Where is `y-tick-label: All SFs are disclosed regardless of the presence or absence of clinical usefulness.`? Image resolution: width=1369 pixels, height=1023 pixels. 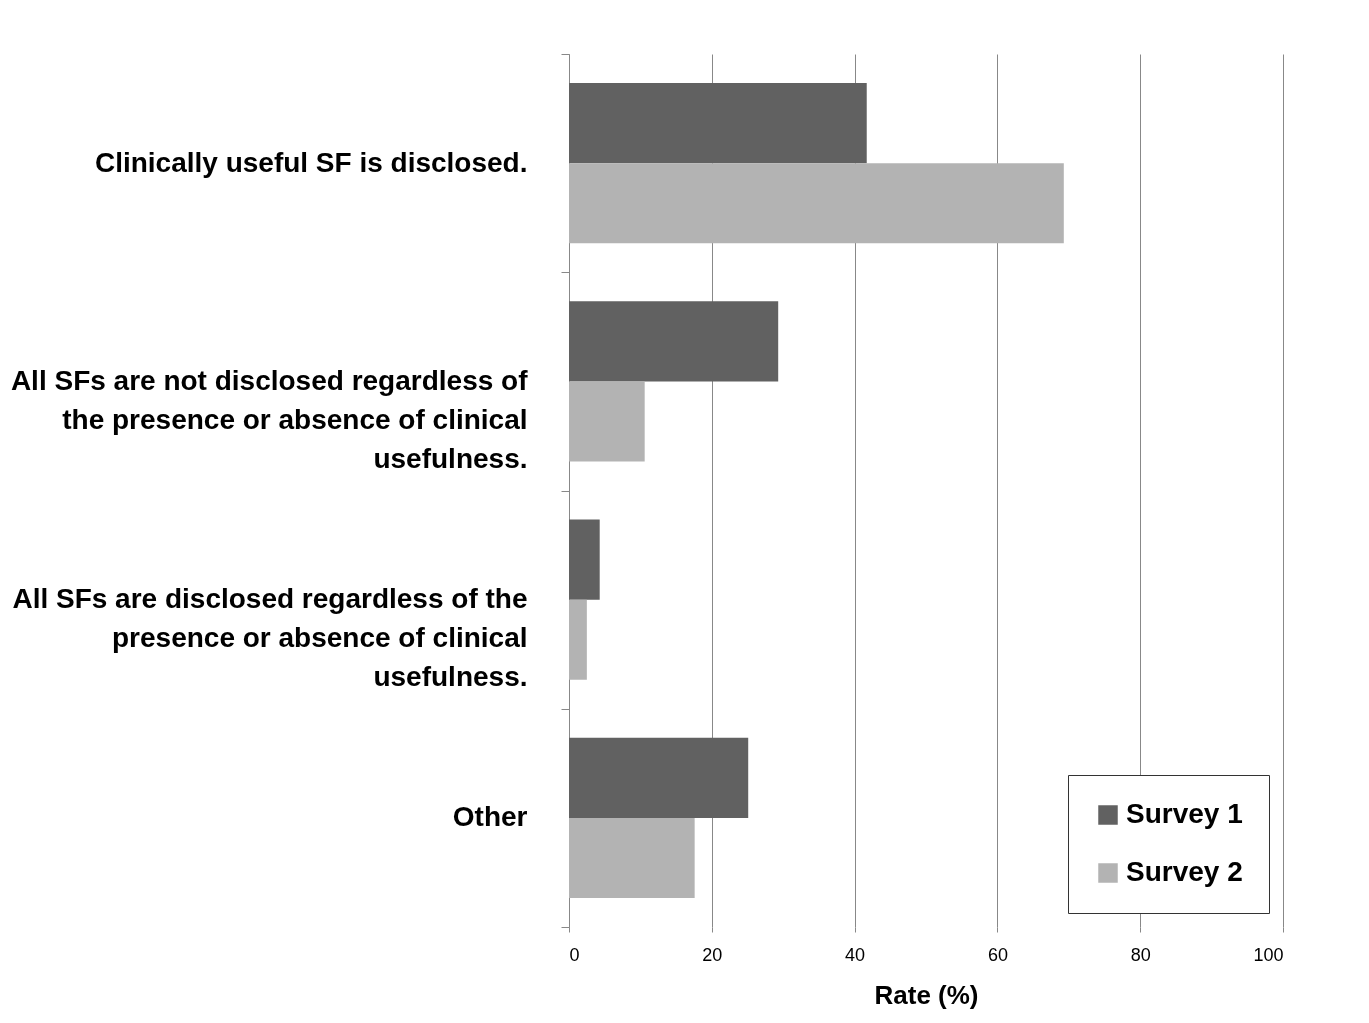 y-tick-label: All SFs are disclosed regardless of the presence or absence of clinical usefulness. is located at coordinates (270, 638).